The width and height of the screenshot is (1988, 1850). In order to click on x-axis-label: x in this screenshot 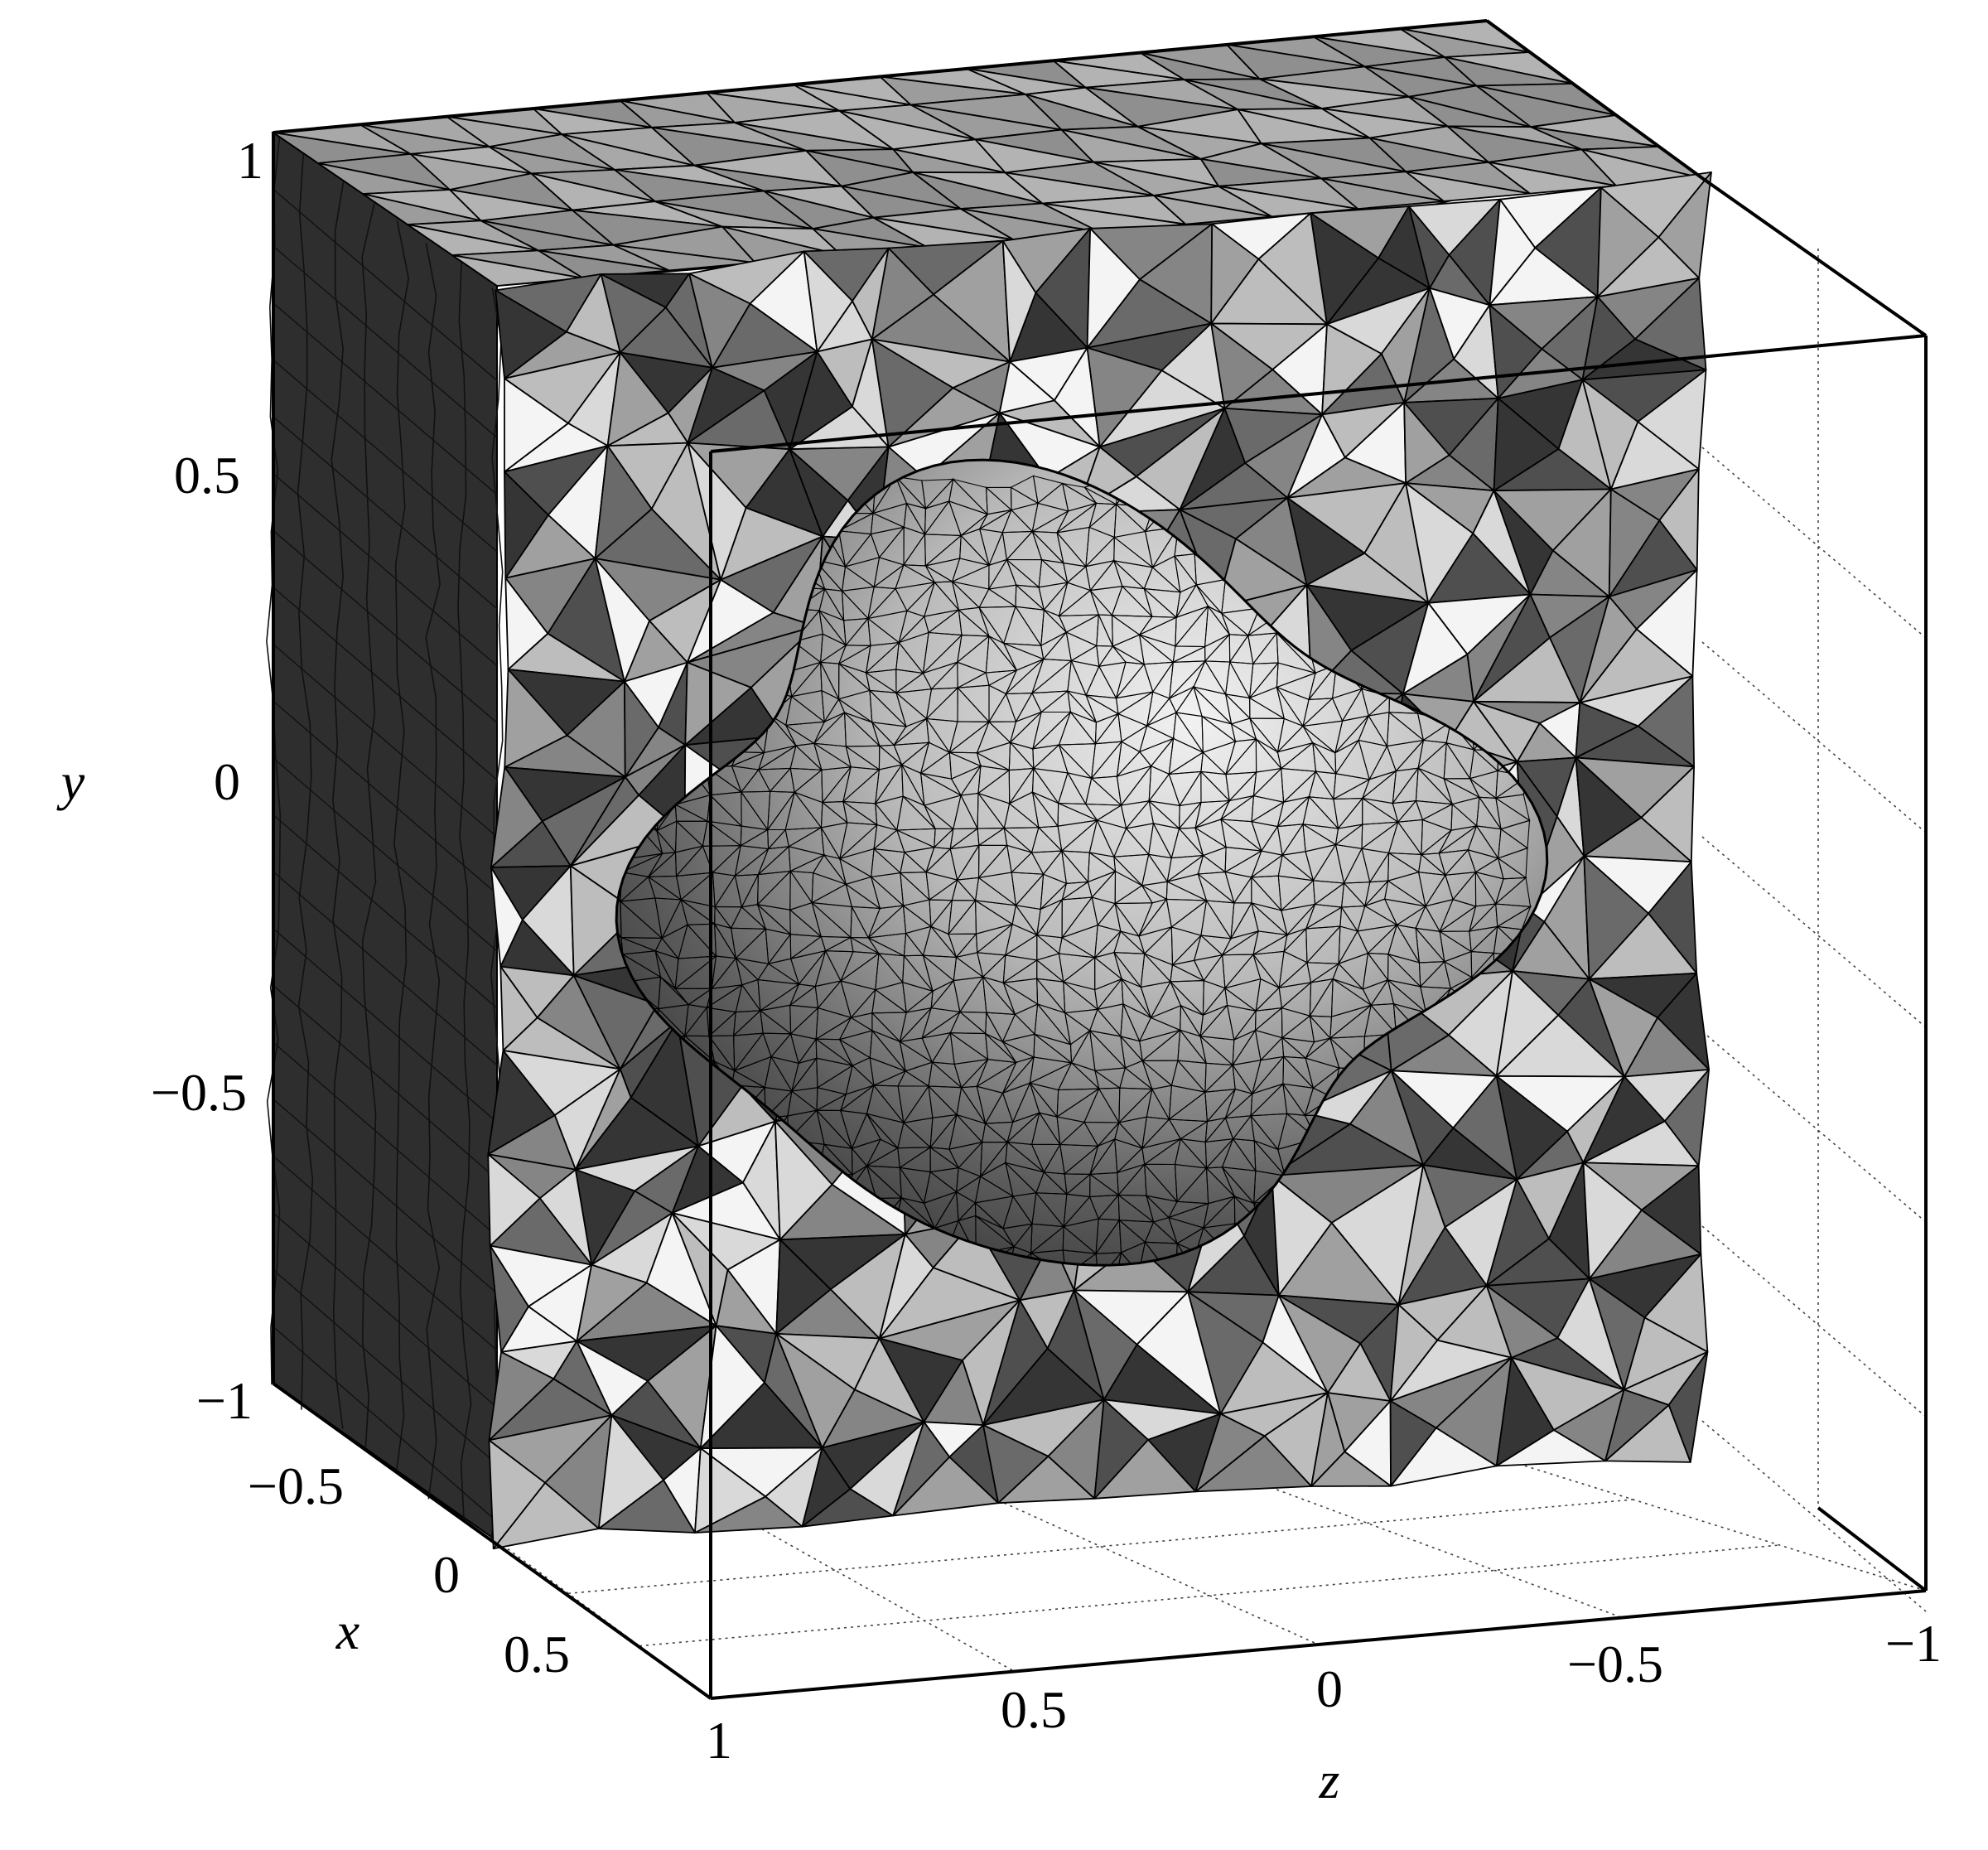, I will do `click(347, 1630)`.